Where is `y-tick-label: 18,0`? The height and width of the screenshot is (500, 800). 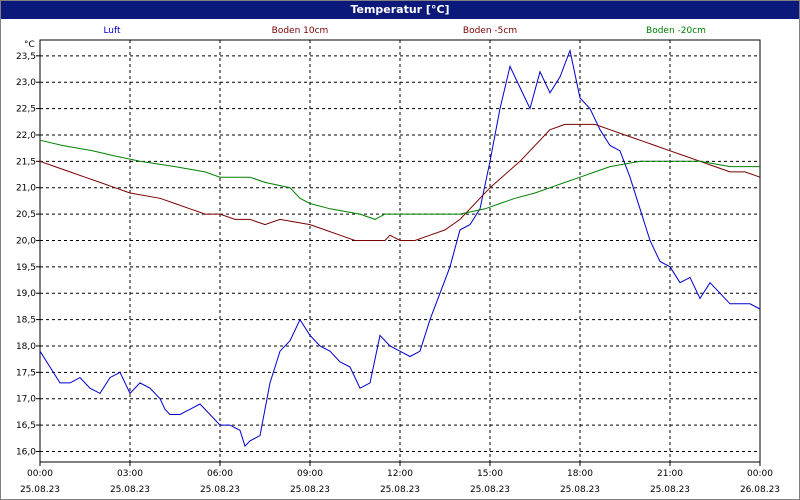 y-tick-label: 18,0 is located at coordinates (26, 347).